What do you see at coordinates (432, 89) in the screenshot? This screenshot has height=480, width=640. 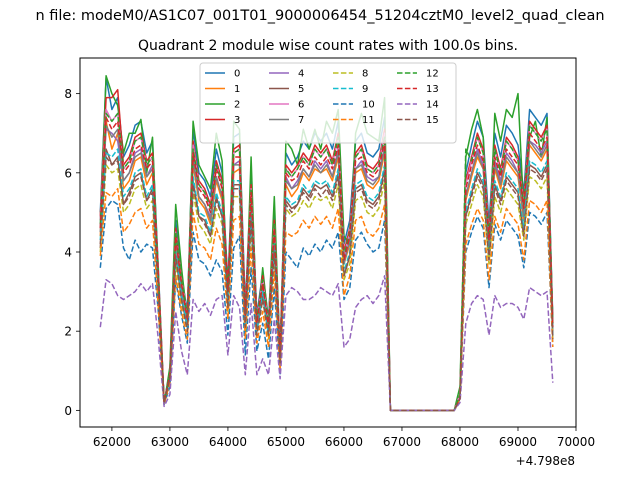 I see `legend-label-13: 13` at bounding box center [432, 89].